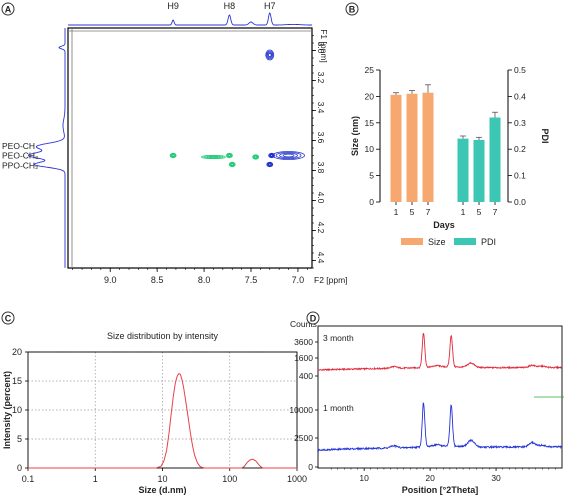 The height and width of the screenshot is (499, 566). Describe the element at coordinates (46, 148) in the screenshot. I see `f1-projection-trace` at that location.